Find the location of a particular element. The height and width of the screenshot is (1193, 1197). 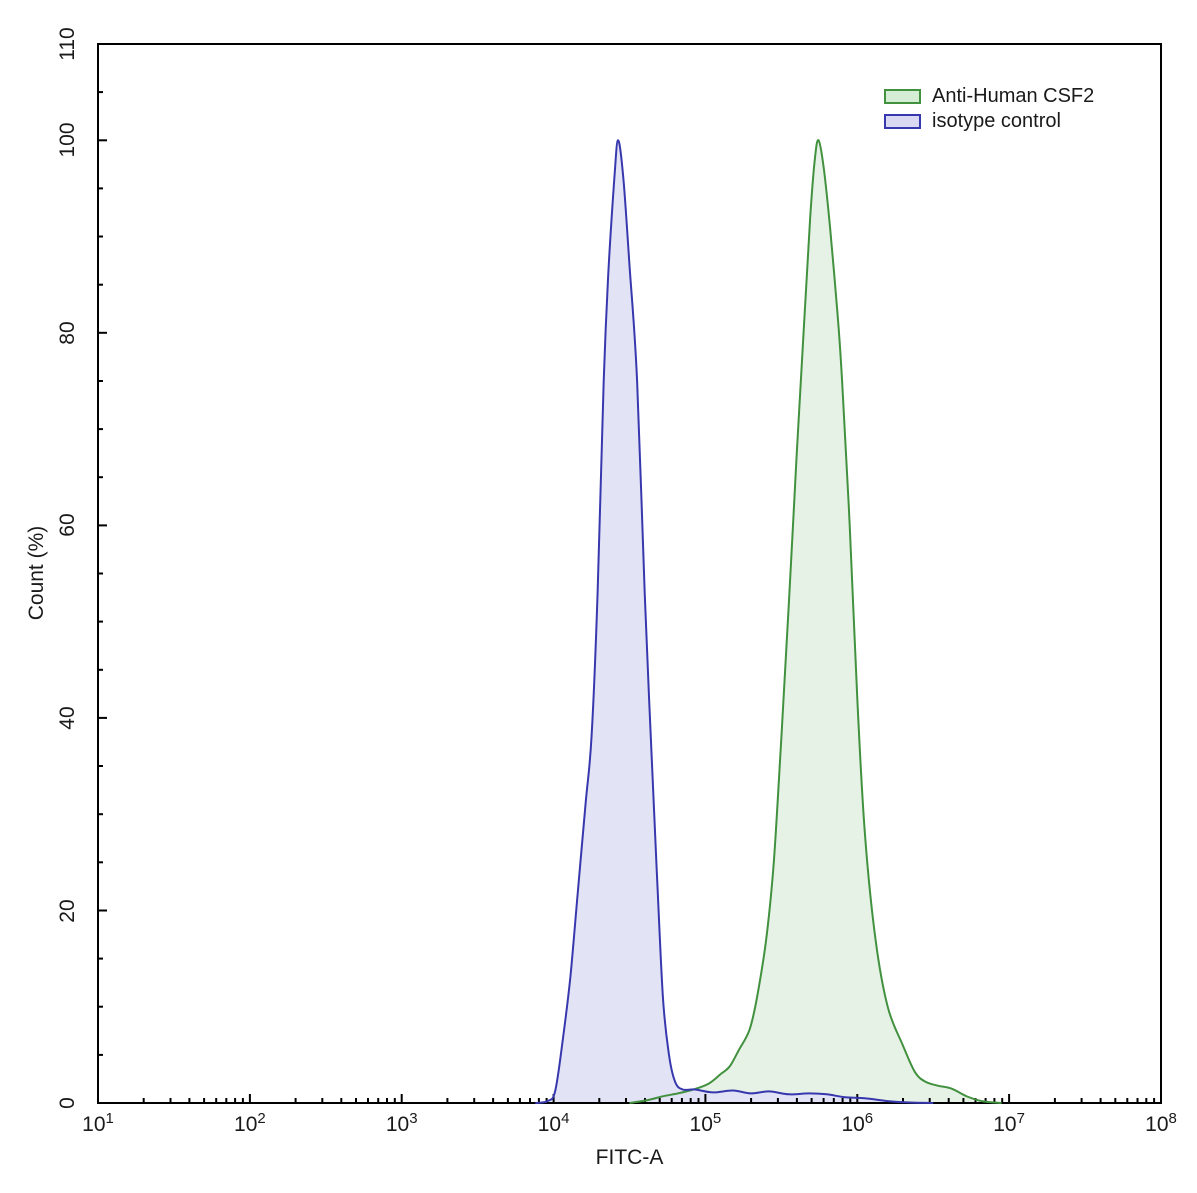

legend-label: isotype control is located at coordinates (996, 121).